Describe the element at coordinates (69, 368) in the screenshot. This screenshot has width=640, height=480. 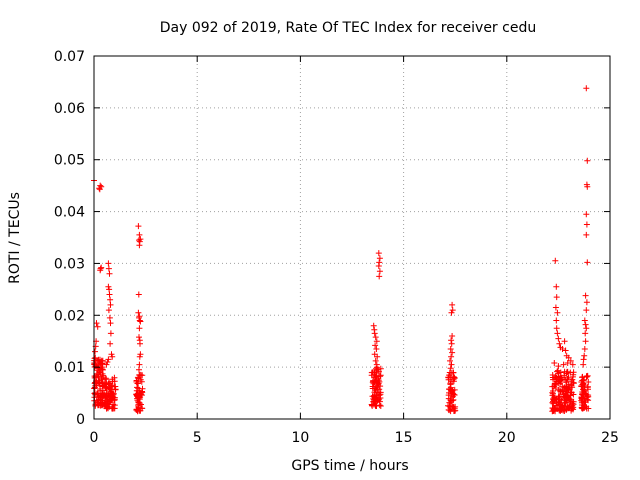
I see `y-tick-label: 0.01` at that location.